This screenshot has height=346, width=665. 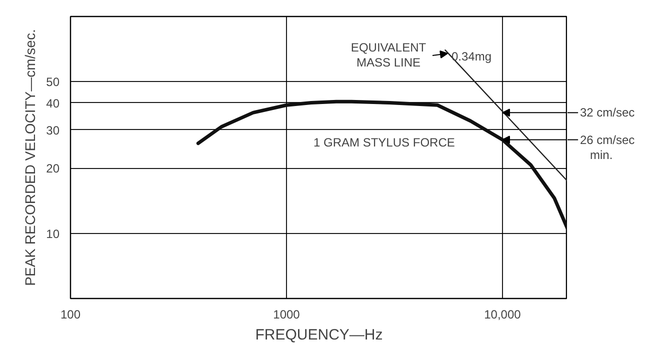 What do you see at coordinates (53, 130) in the screenshot?
I see `y-tick-label: 30` at bounding box center [53, 130].